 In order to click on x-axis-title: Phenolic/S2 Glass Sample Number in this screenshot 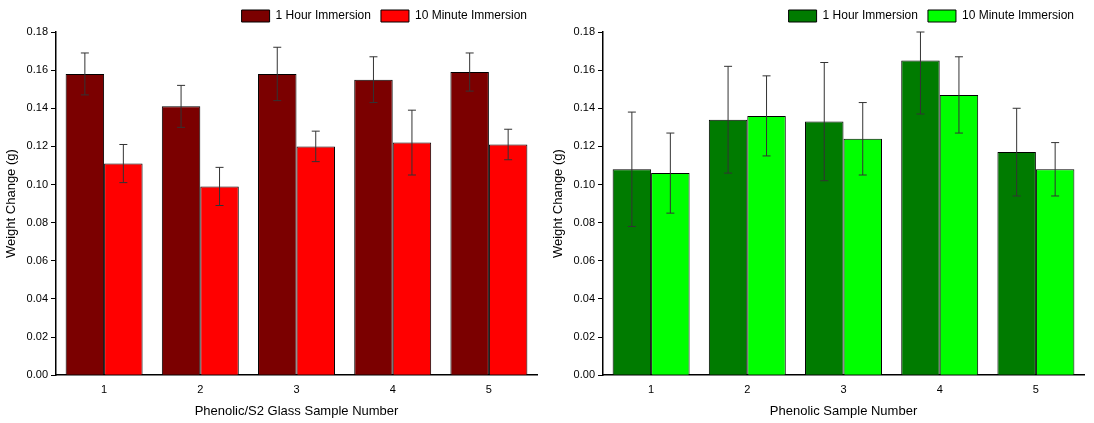, I will do `click(297, 410)`.